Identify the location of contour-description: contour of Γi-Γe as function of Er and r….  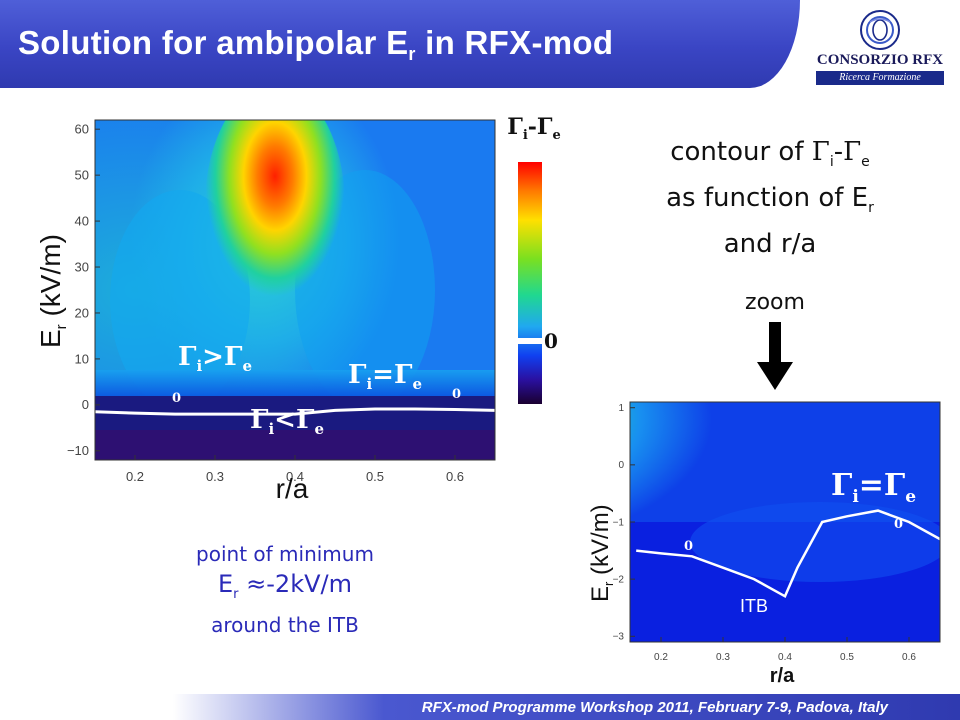
(770, 198).